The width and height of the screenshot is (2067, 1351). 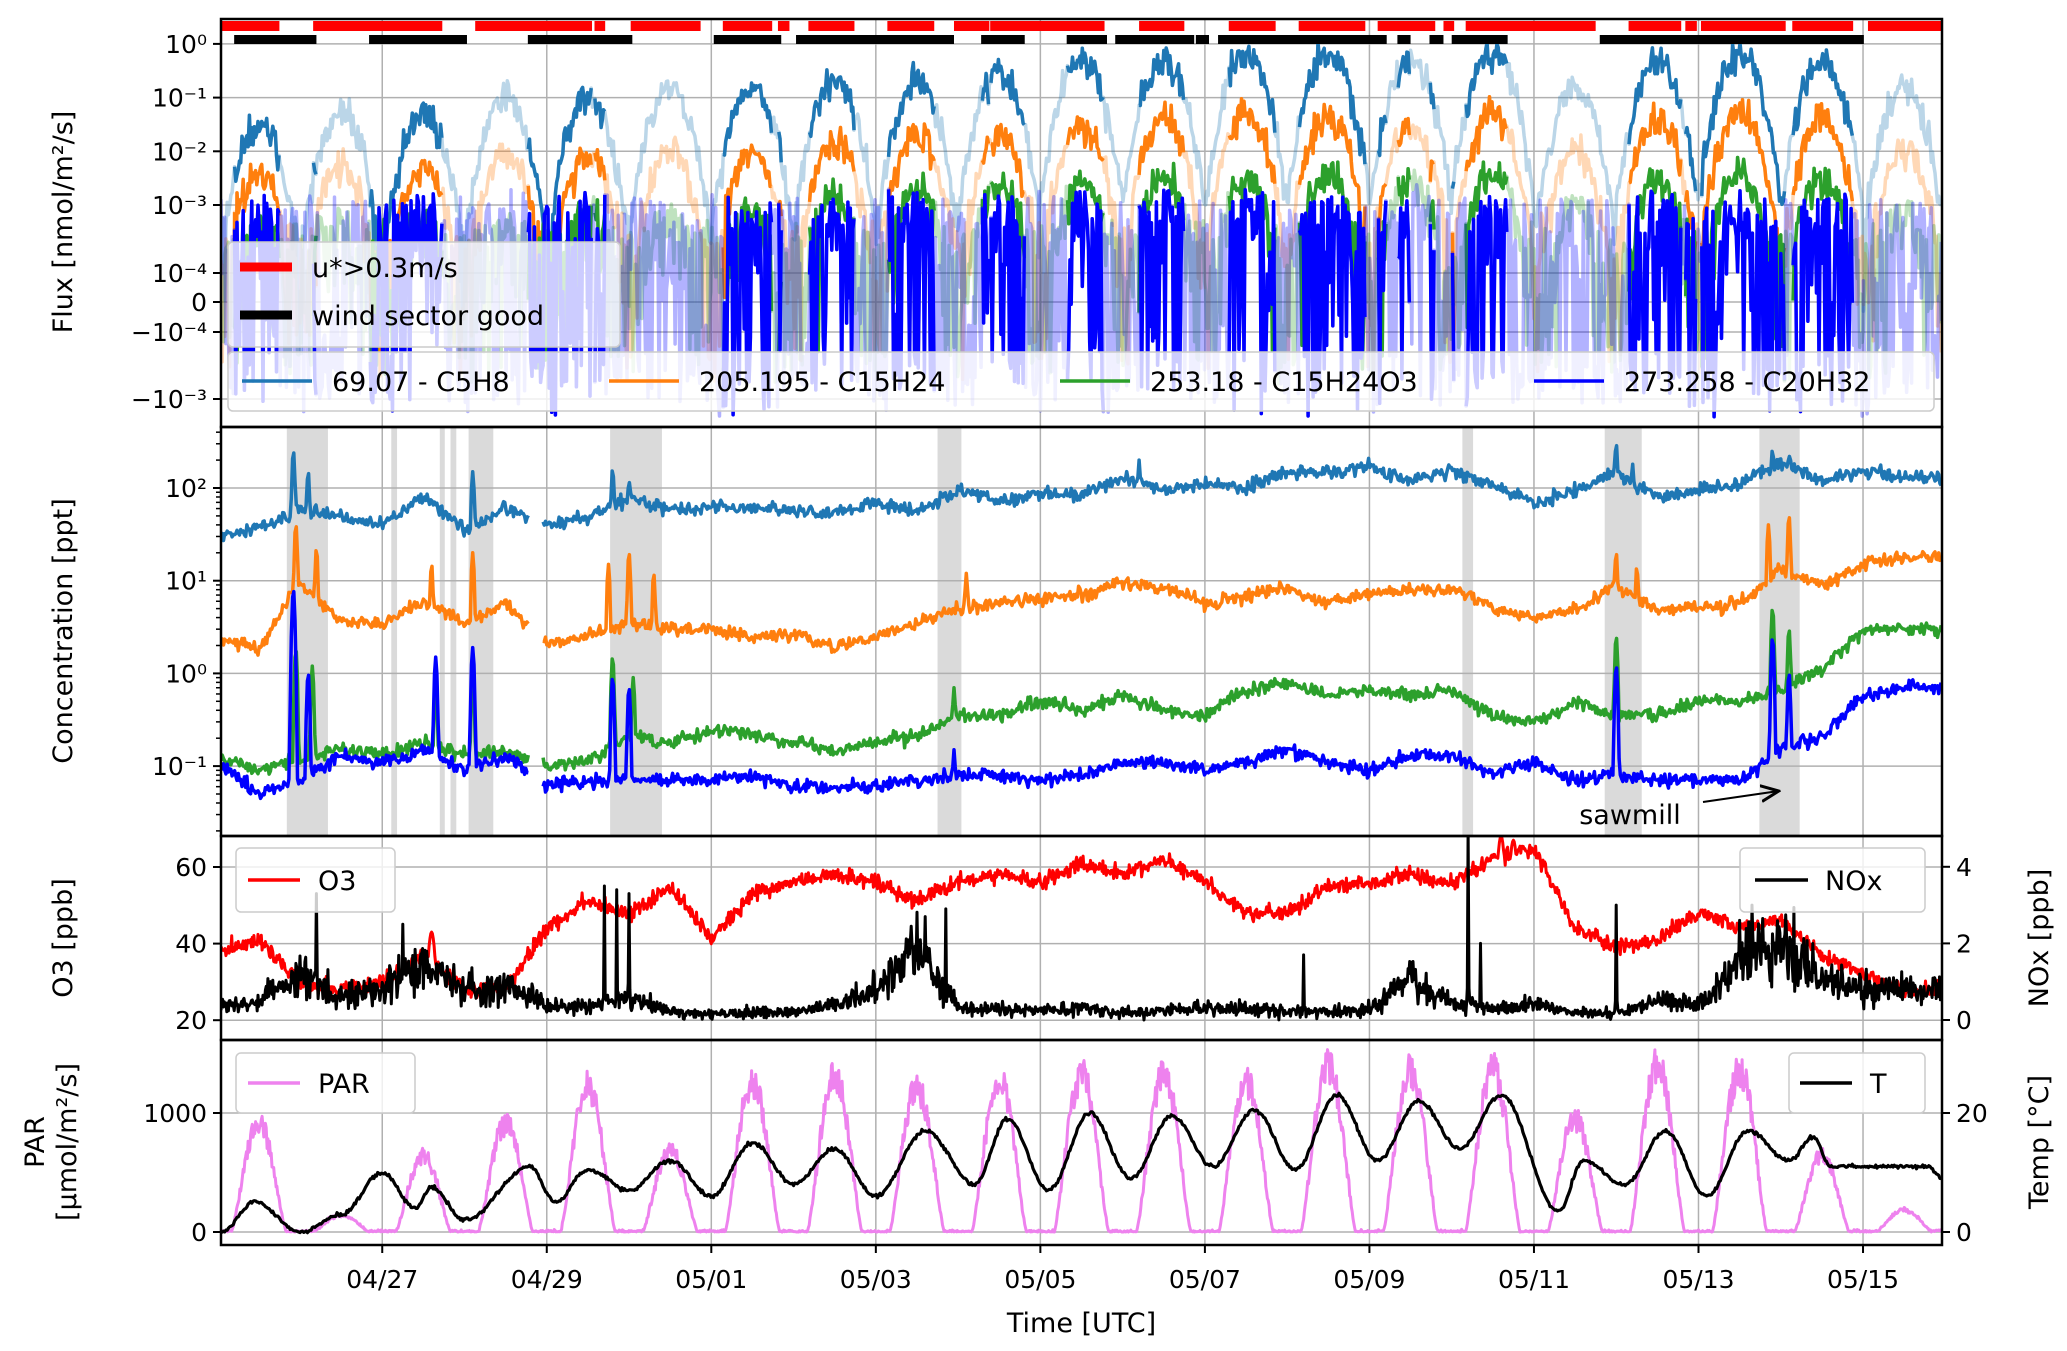 I want to click on x-tick-label: 05/07, so click(x=1205, y=1279).